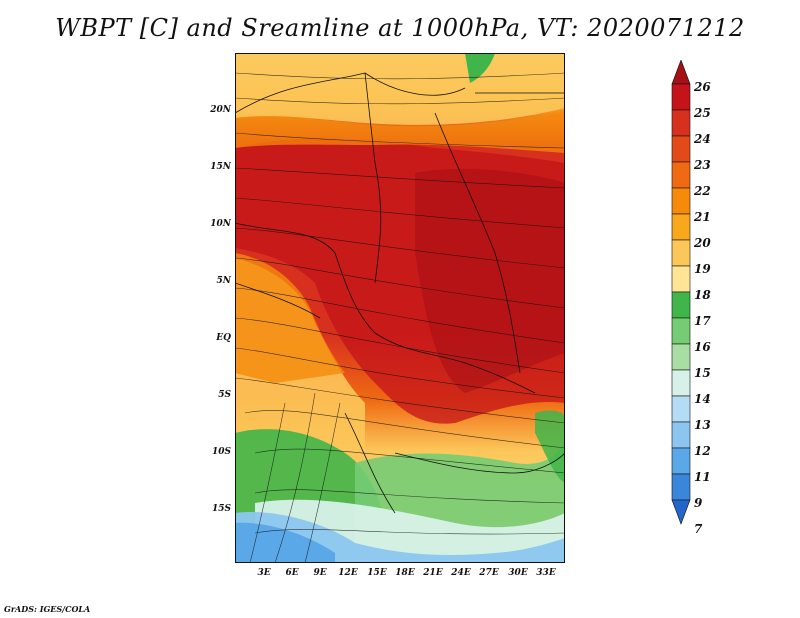 This screenshot has width=800, height=618. What do you see at coordinates (702, 425) in the screenshot?
I see `colorbar-label: 13` at bounding box center [702, 425].